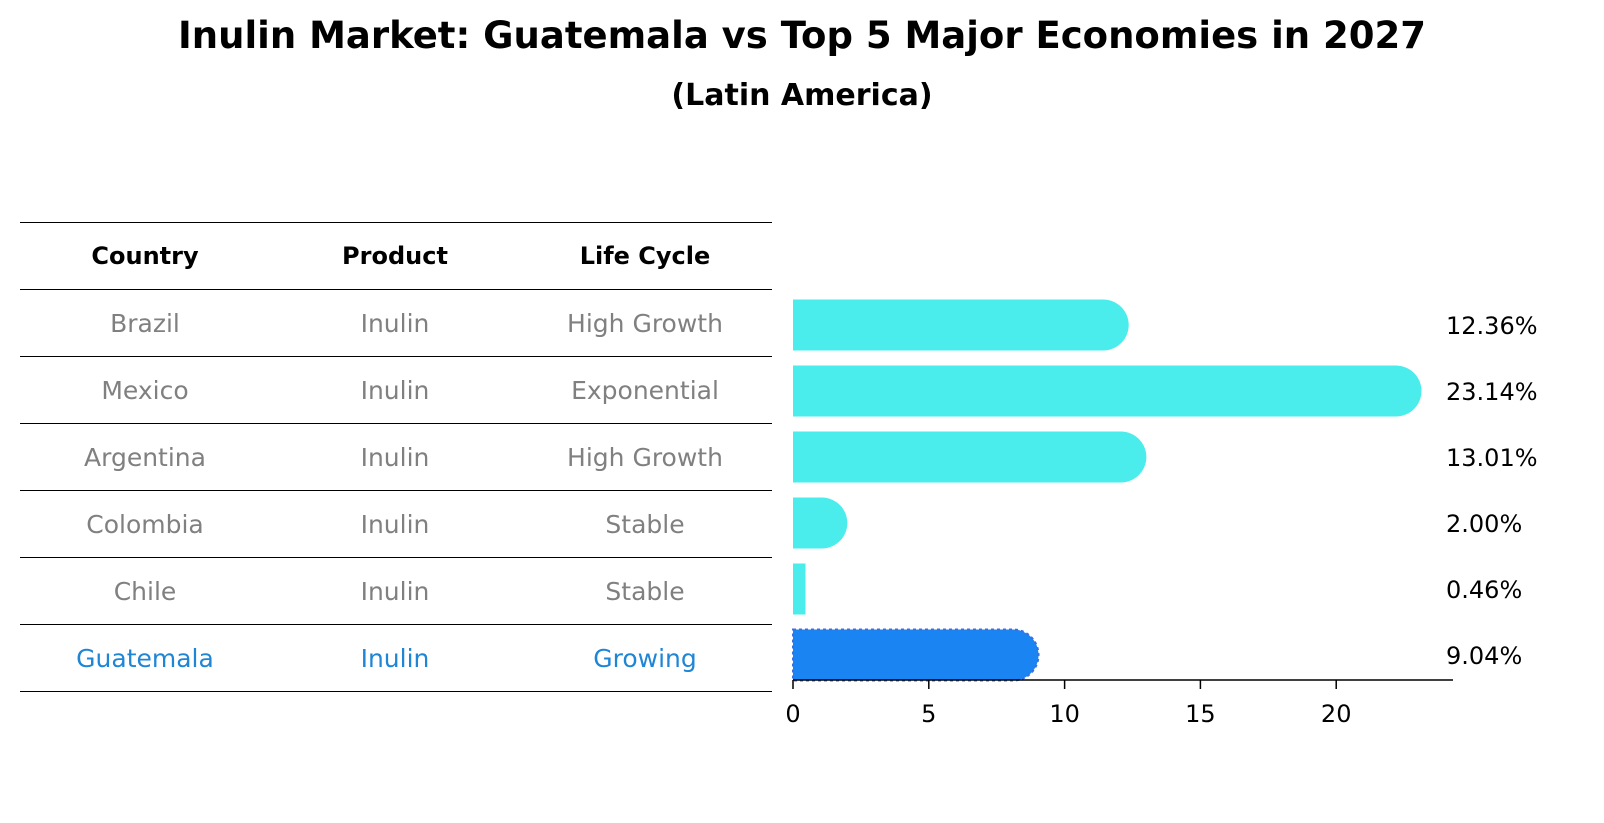 The image size is (1604, 823). What do you see at coordinates (1484, 656) in the screenshot?
I see `data-label: 9.04%` at bounding box center [1484, 656].